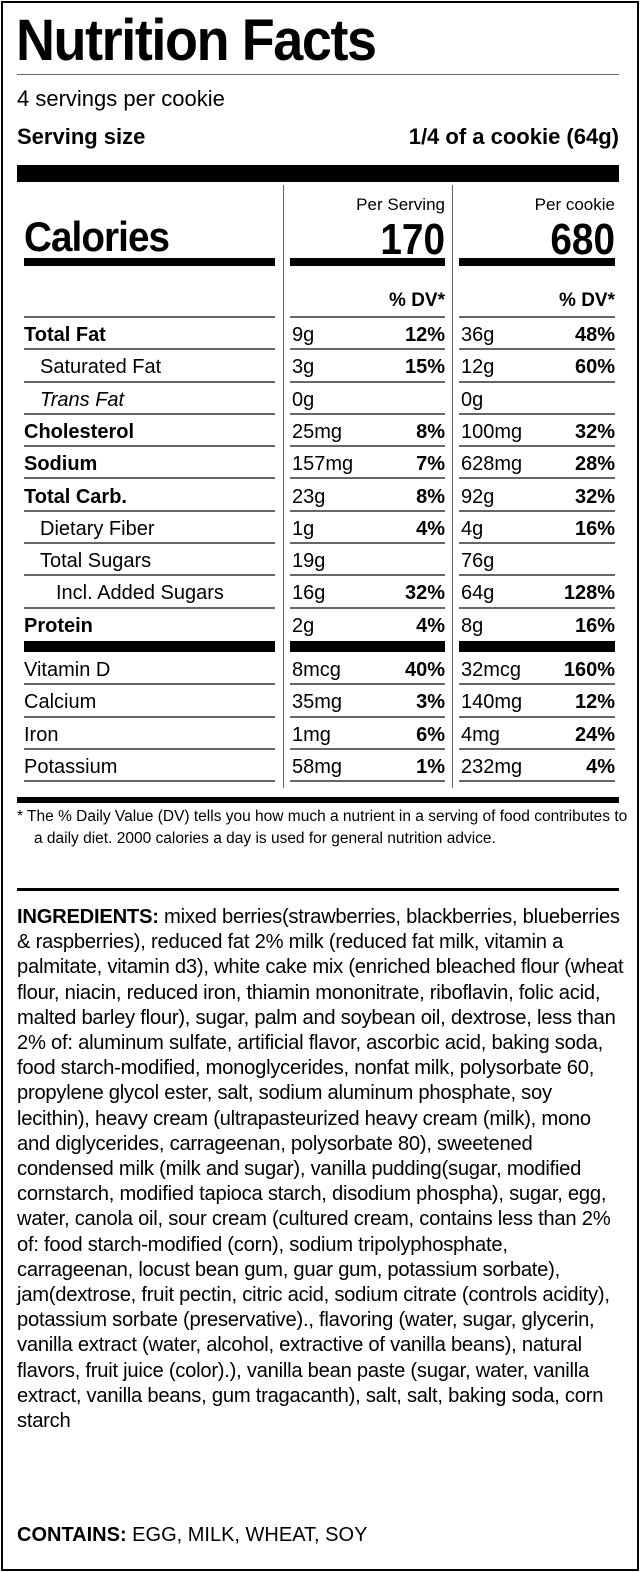 This screenshot has height=1572, width=640. What do you see at coordinates (71, 766) in the screenshot?
I see `nutrient-name: Potassium` at bounding box center [71, 766].